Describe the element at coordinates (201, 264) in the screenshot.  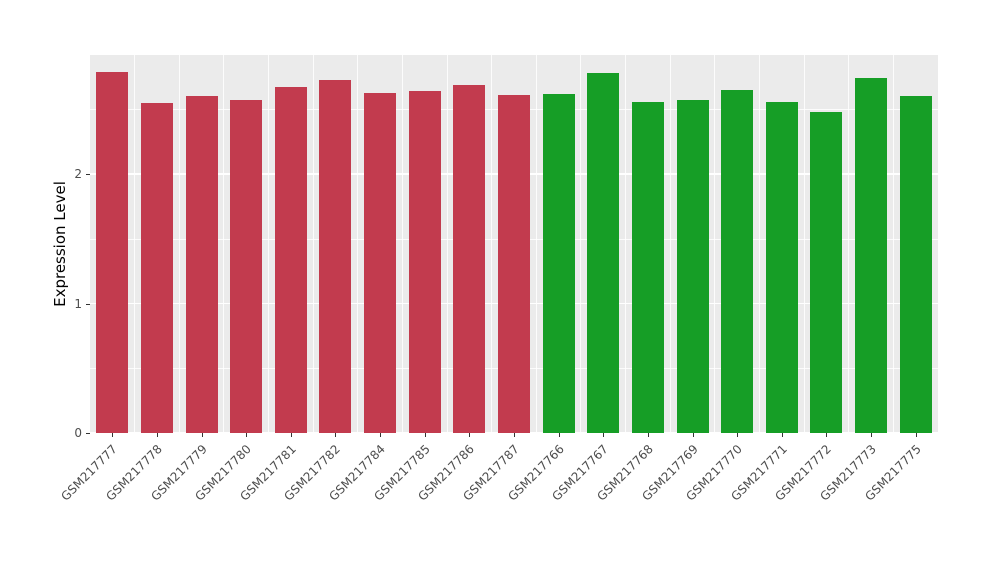
I see `bar-GSM217779` at that location.